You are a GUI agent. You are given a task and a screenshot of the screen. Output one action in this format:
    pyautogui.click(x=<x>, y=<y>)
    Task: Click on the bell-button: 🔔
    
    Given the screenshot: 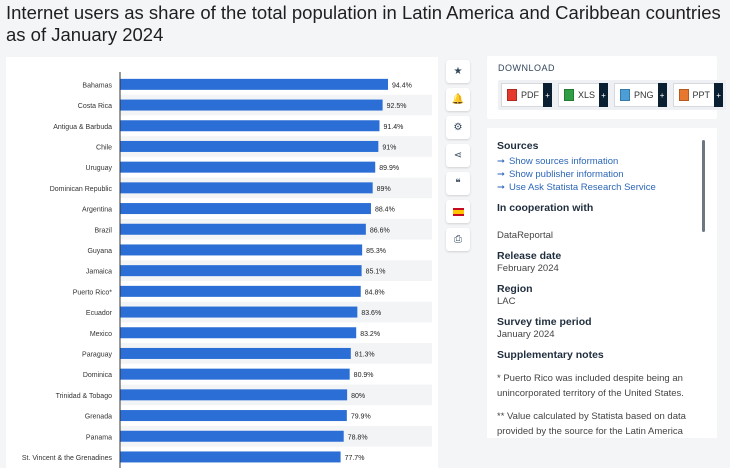 What is the action you would take?
    pyautogui.click(x=458, y=99)
    